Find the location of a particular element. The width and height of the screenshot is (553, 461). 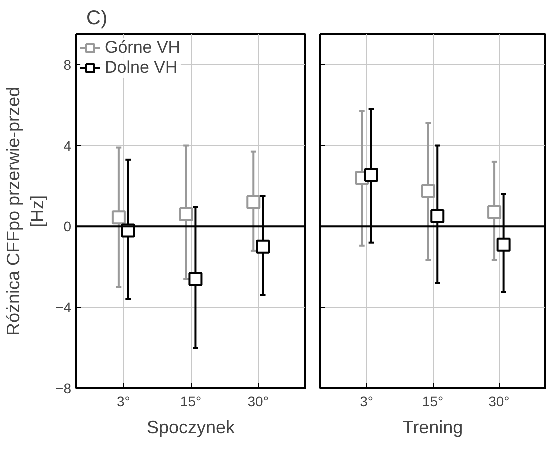

y-axis-title: Różnica CFFpo przerwie-przed [Hz] is located at coordinates (26, 211).